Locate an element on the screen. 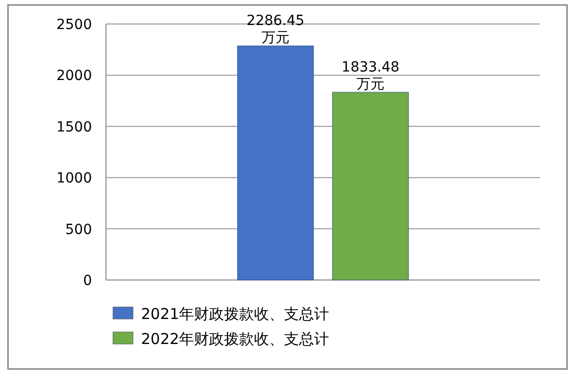 The height and width of the screenshot is (376, 574). y-tick-label: 2500 is located at coordinates (74, 25).